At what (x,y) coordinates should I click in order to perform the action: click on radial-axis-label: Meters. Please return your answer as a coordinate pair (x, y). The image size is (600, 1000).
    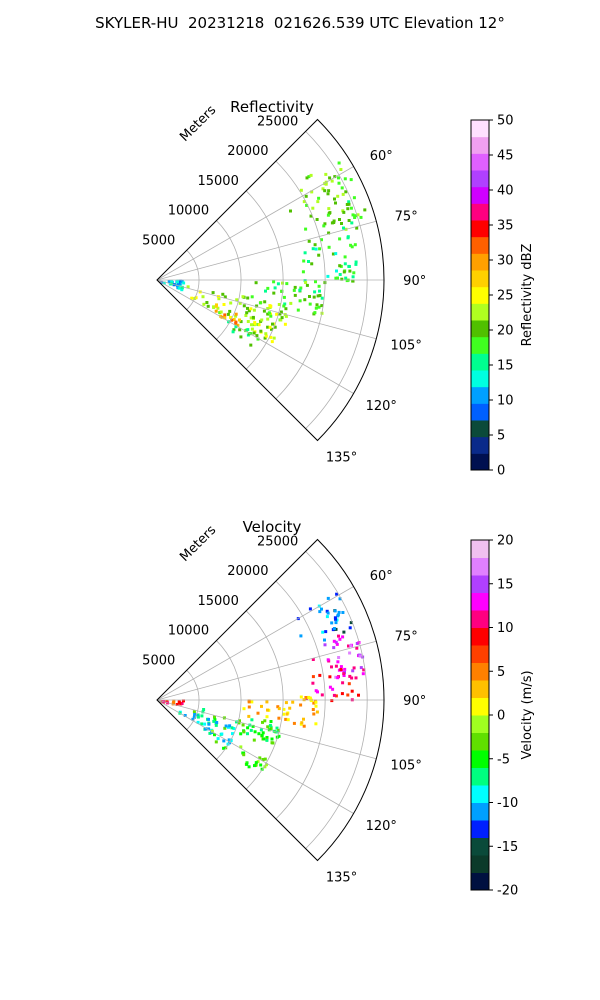
    Looking at the image, I should click on (198, 544).